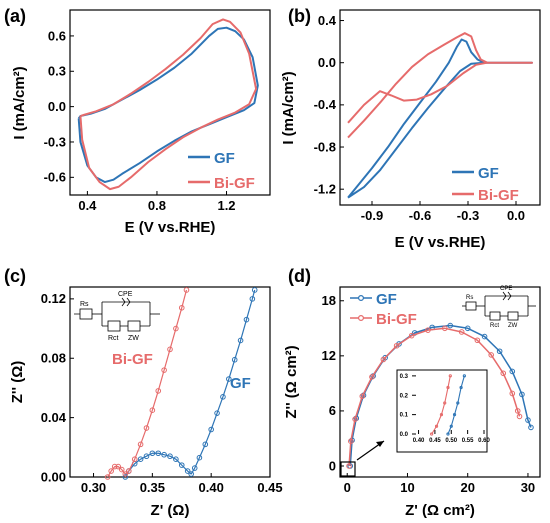 Image resolution: width=550 pixels, height=523 pixels. What do you see at coordinates (347, 487) in the screenshot?
I see `x-tick-label: 0` at bounding box center [347, 487].